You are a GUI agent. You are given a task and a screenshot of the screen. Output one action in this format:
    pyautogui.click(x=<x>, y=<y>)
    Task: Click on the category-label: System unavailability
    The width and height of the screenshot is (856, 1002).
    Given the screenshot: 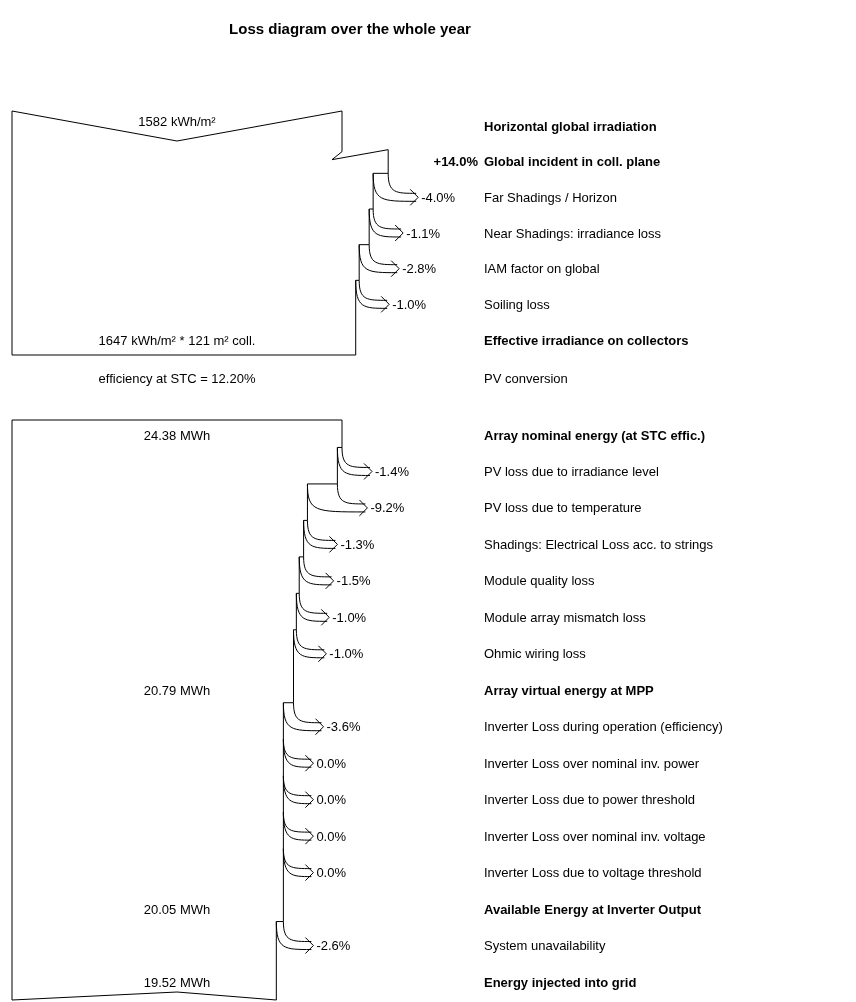 What is the action you would take?
    pyautogui.click(x=545, y=946)
    